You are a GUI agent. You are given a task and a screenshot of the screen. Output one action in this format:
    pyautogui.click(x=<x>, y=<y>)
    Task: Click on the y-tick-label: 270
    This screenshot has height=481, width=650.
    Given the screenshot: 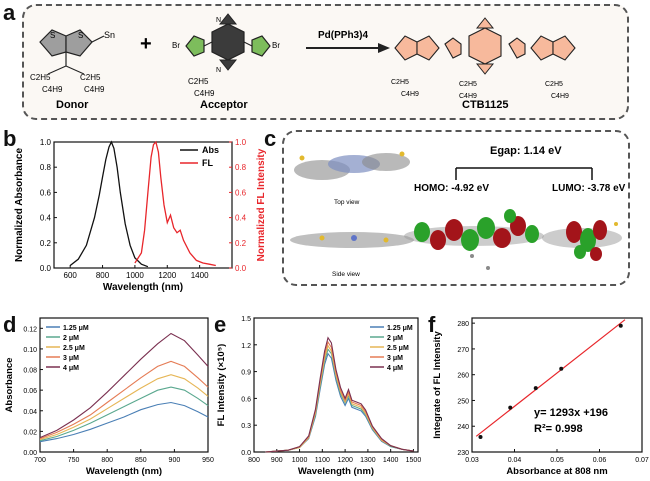 What is the action you would take?
    pyautogui.click(x=463, y=350)
    